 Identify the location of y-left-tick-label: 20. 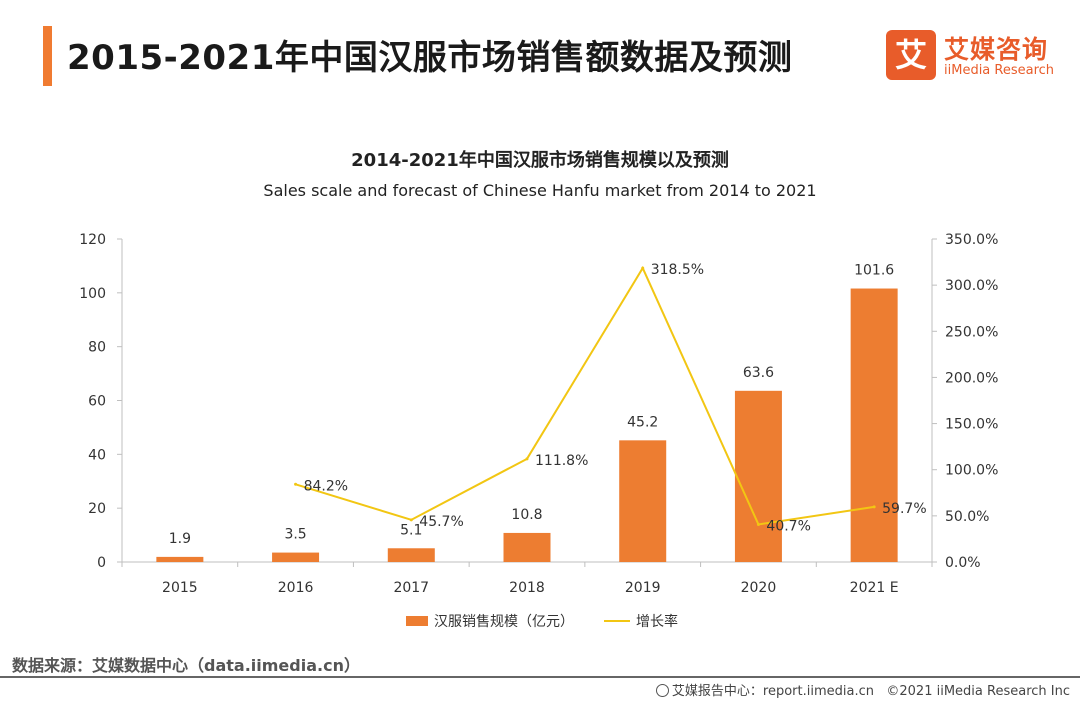
(97, 509).